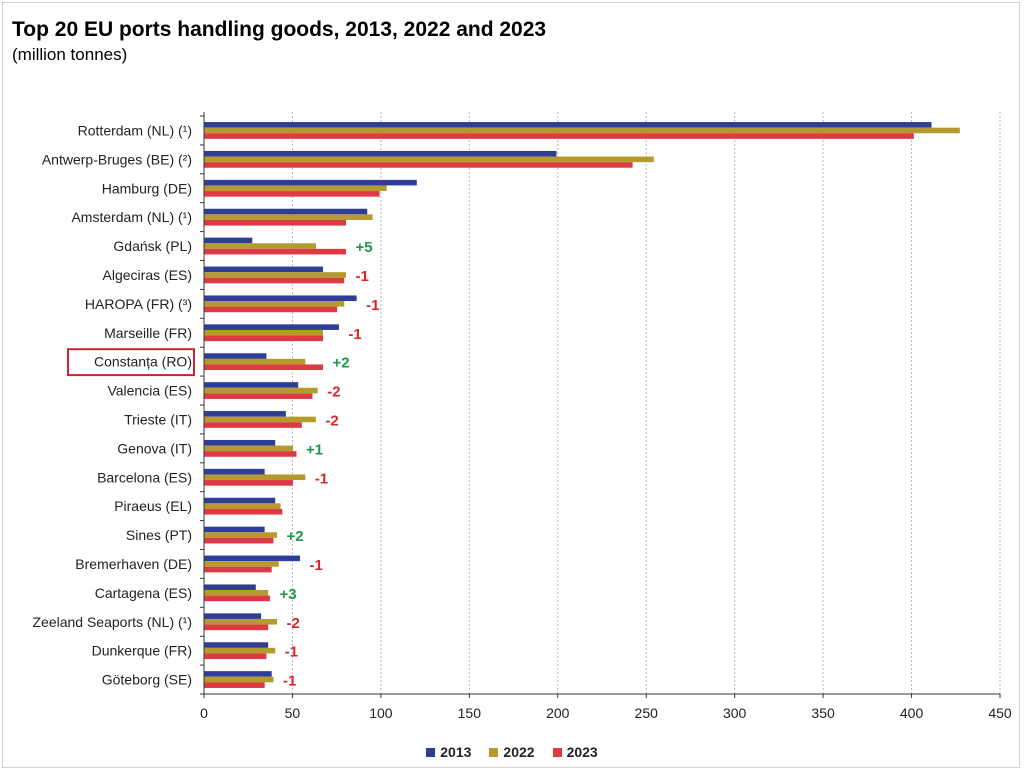  What do you see at coordinates (144, 477) in the screenshot?
I see `category-label: Barcelona (ES)` at bounding box center [144, 477].